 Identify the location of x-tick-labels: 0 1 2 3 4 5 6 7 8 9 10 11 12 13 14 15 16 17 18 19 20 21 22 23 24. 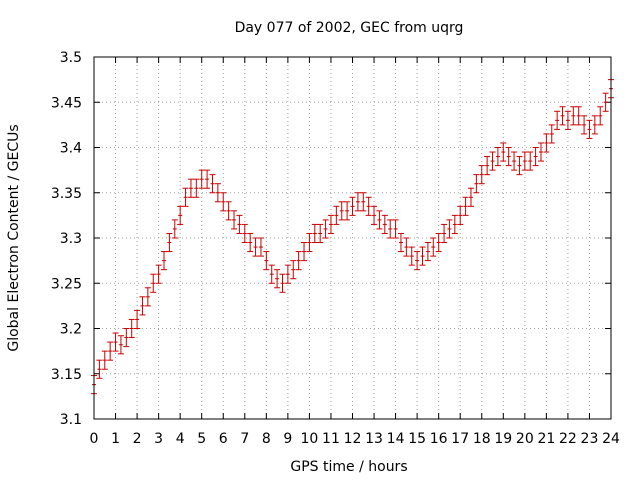
(355, 439).